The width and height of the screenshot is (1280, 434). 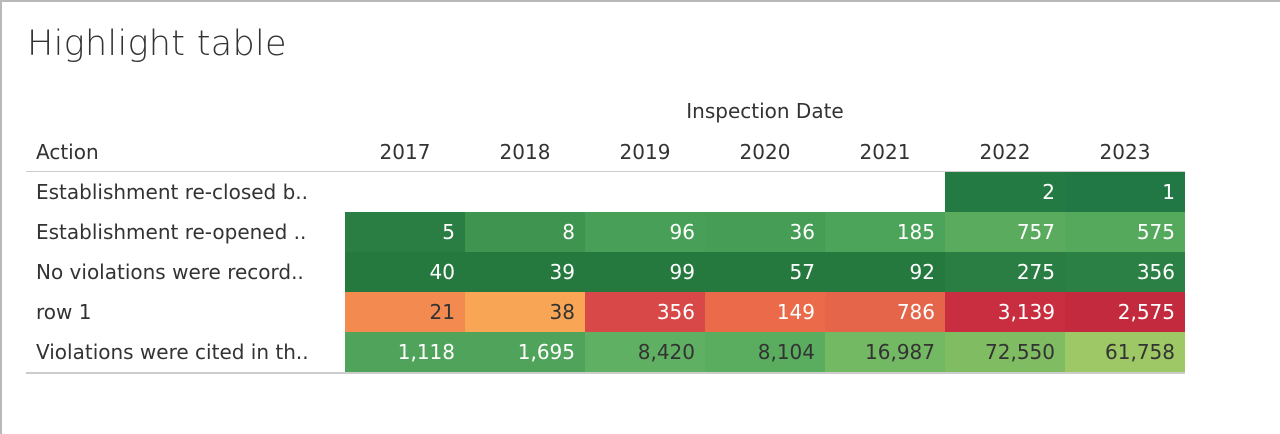 I want to click on row-label: Establishment re-closed b.., so click(x=172, y=192).